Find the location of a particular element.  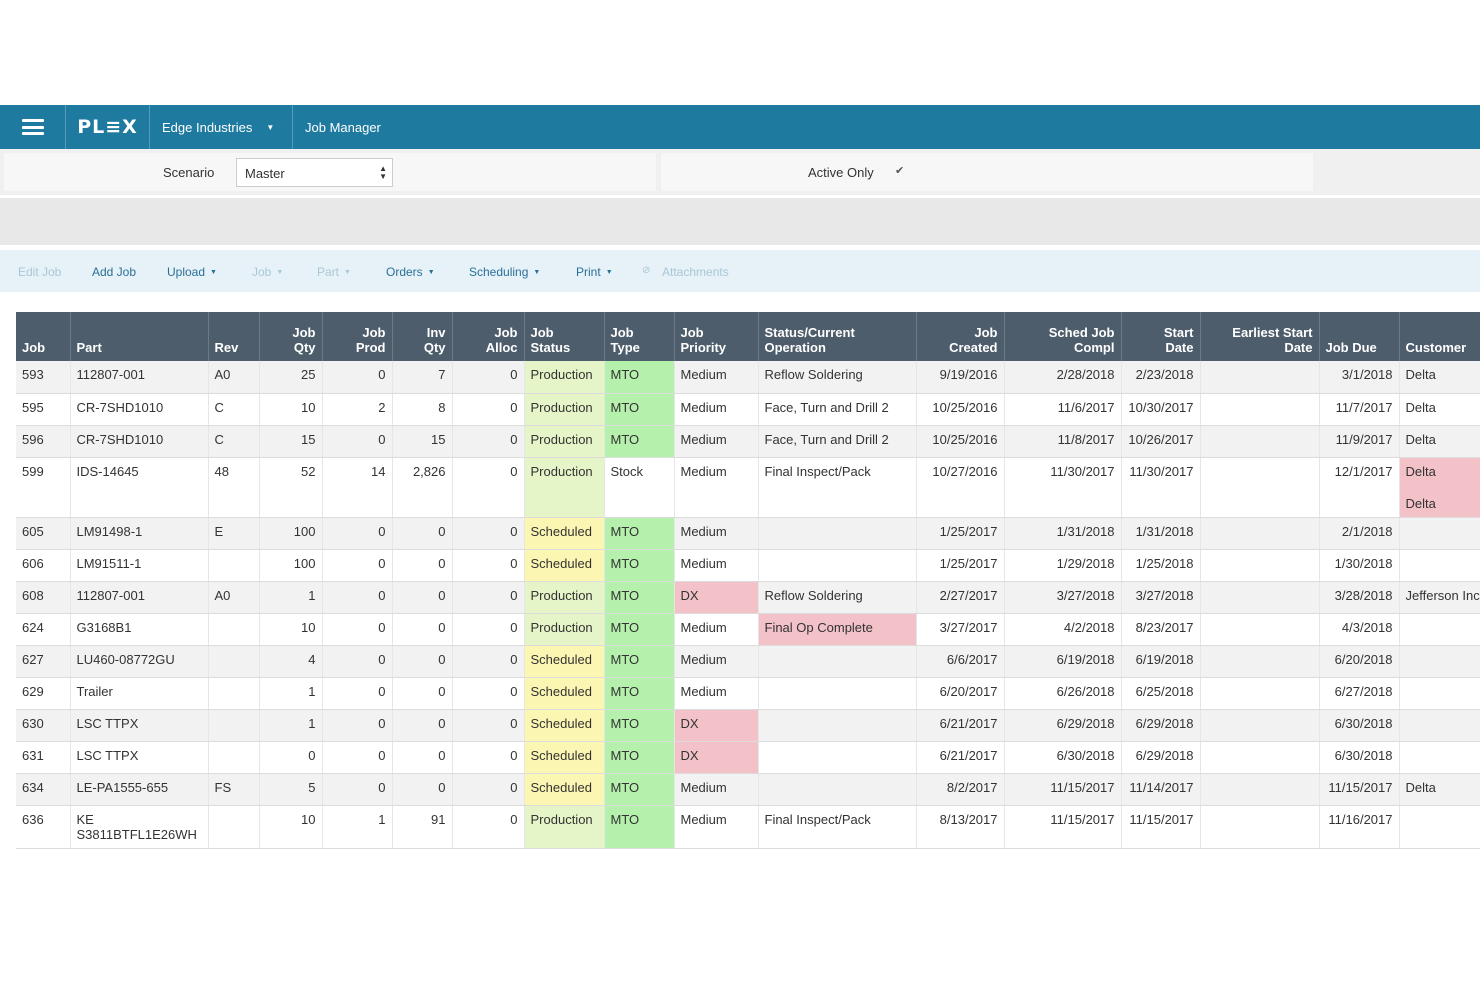

action-print-button: Print ▼ is located at coordinates (594, 272).